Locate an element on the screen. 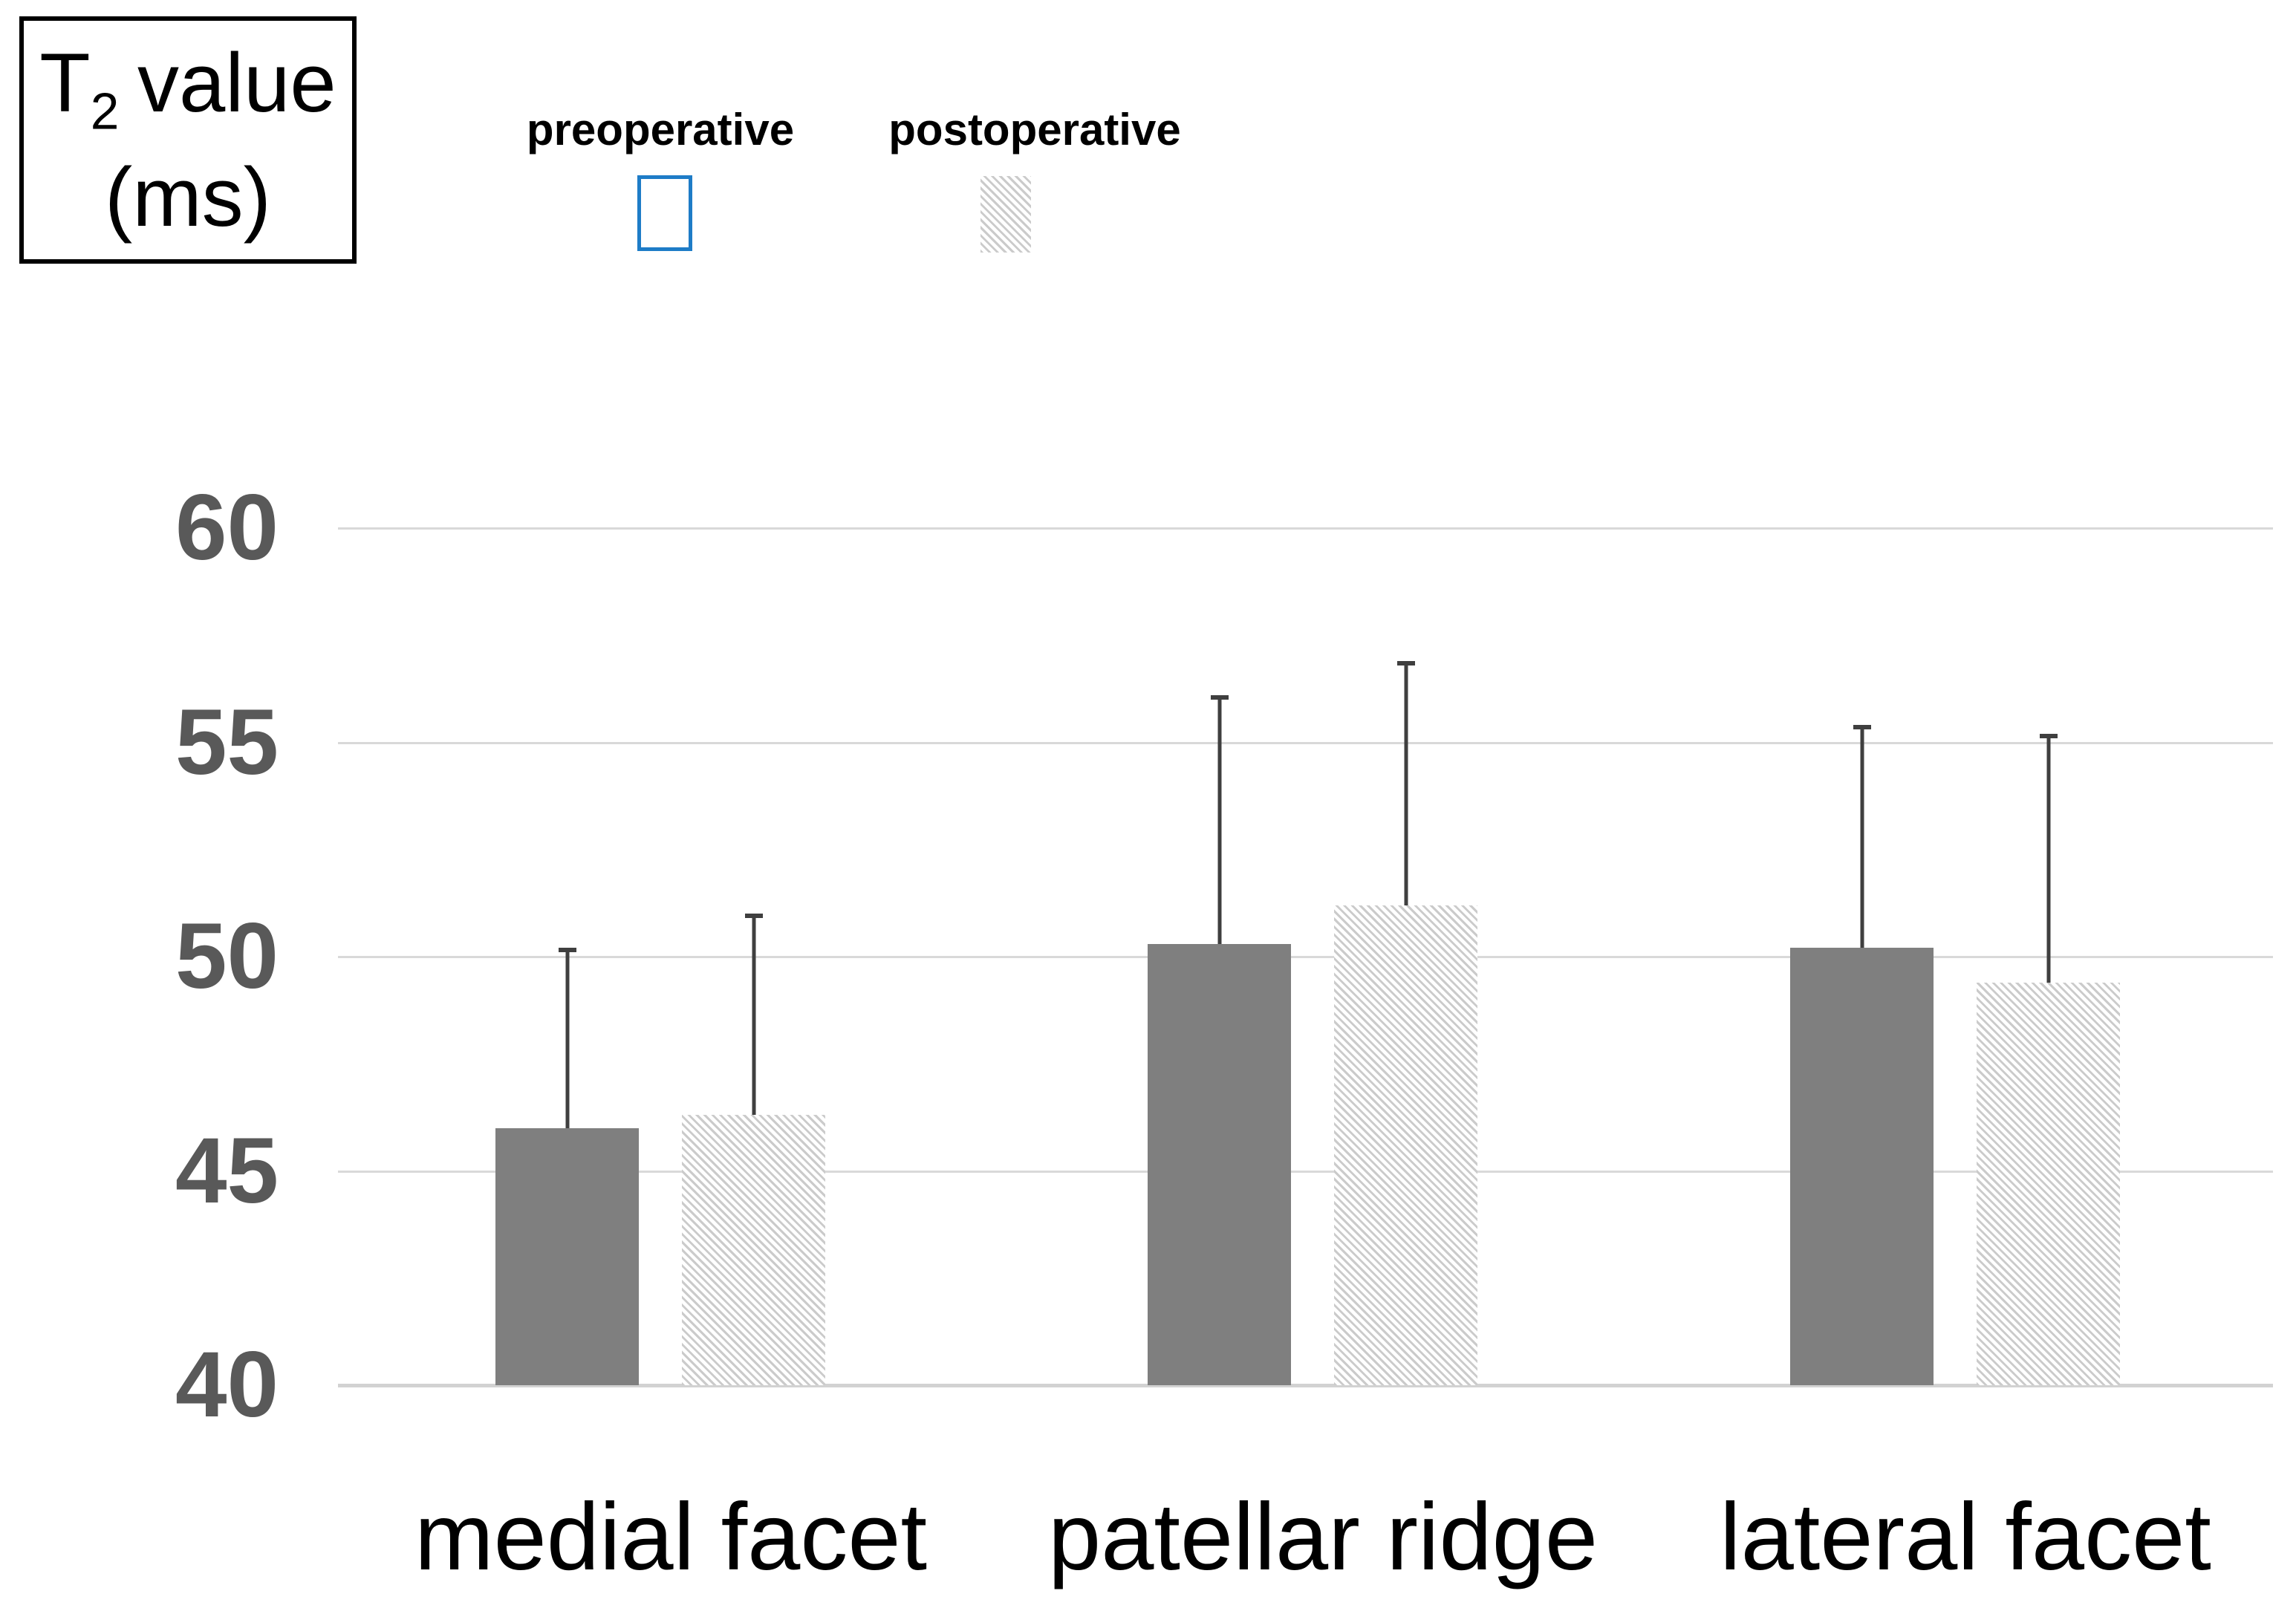 The height and width of the screenshot is (1611, 2296). bar-medial-facet-preoperative is located at coordinates (567, 1256).